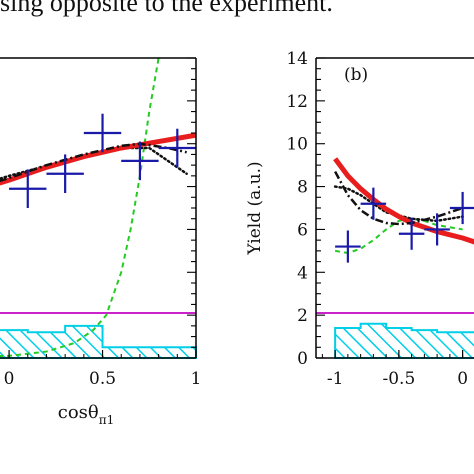 The height and width of the screenshot is (474, 474). I want to click on plot-area-b, so click(395, 258).